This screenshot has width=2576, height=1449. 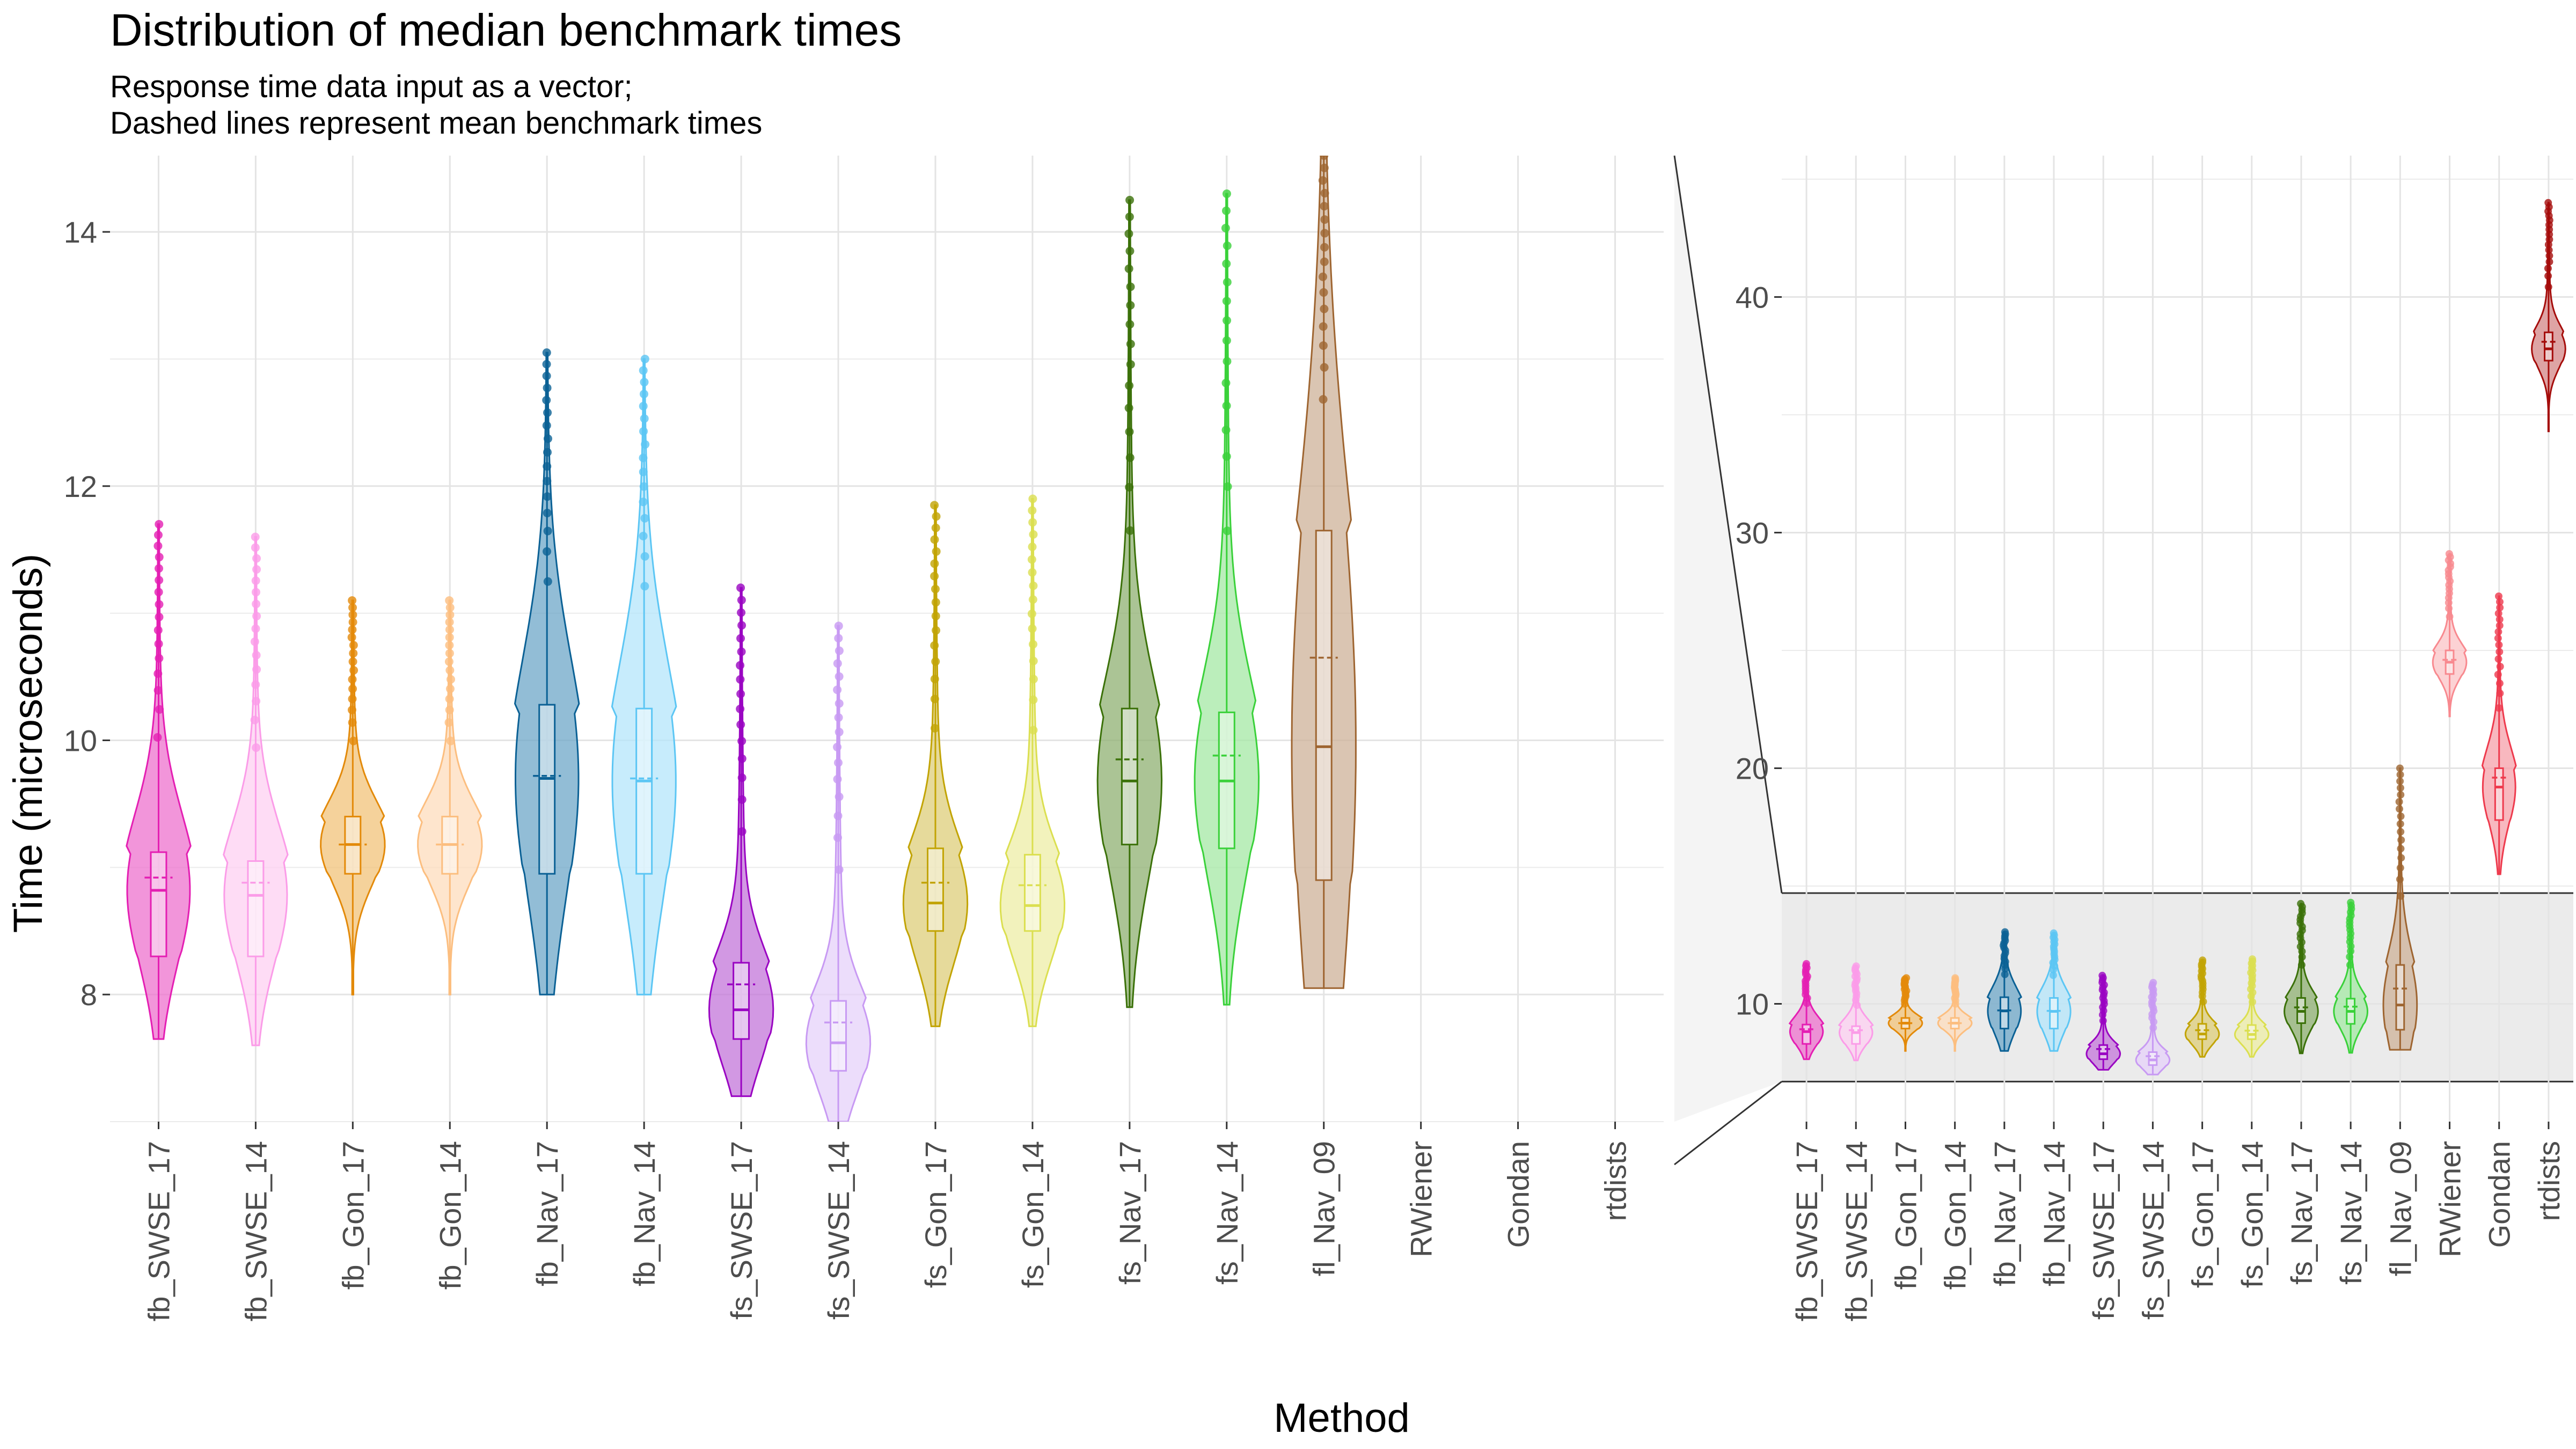 What do you see at coordinates (1518, 1194) in the screenshot?
I see `x-tick-label-gondan: Gondan` at bounding box center [1518, 1194].